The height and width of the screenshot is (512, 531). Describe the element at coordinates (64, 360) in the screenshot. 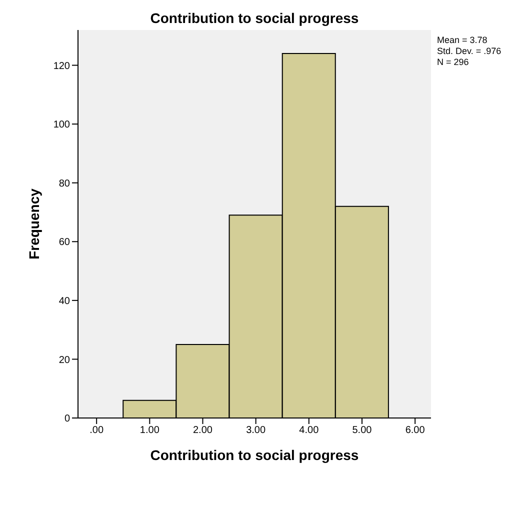

I see `y-tick-label: 20` at that location.